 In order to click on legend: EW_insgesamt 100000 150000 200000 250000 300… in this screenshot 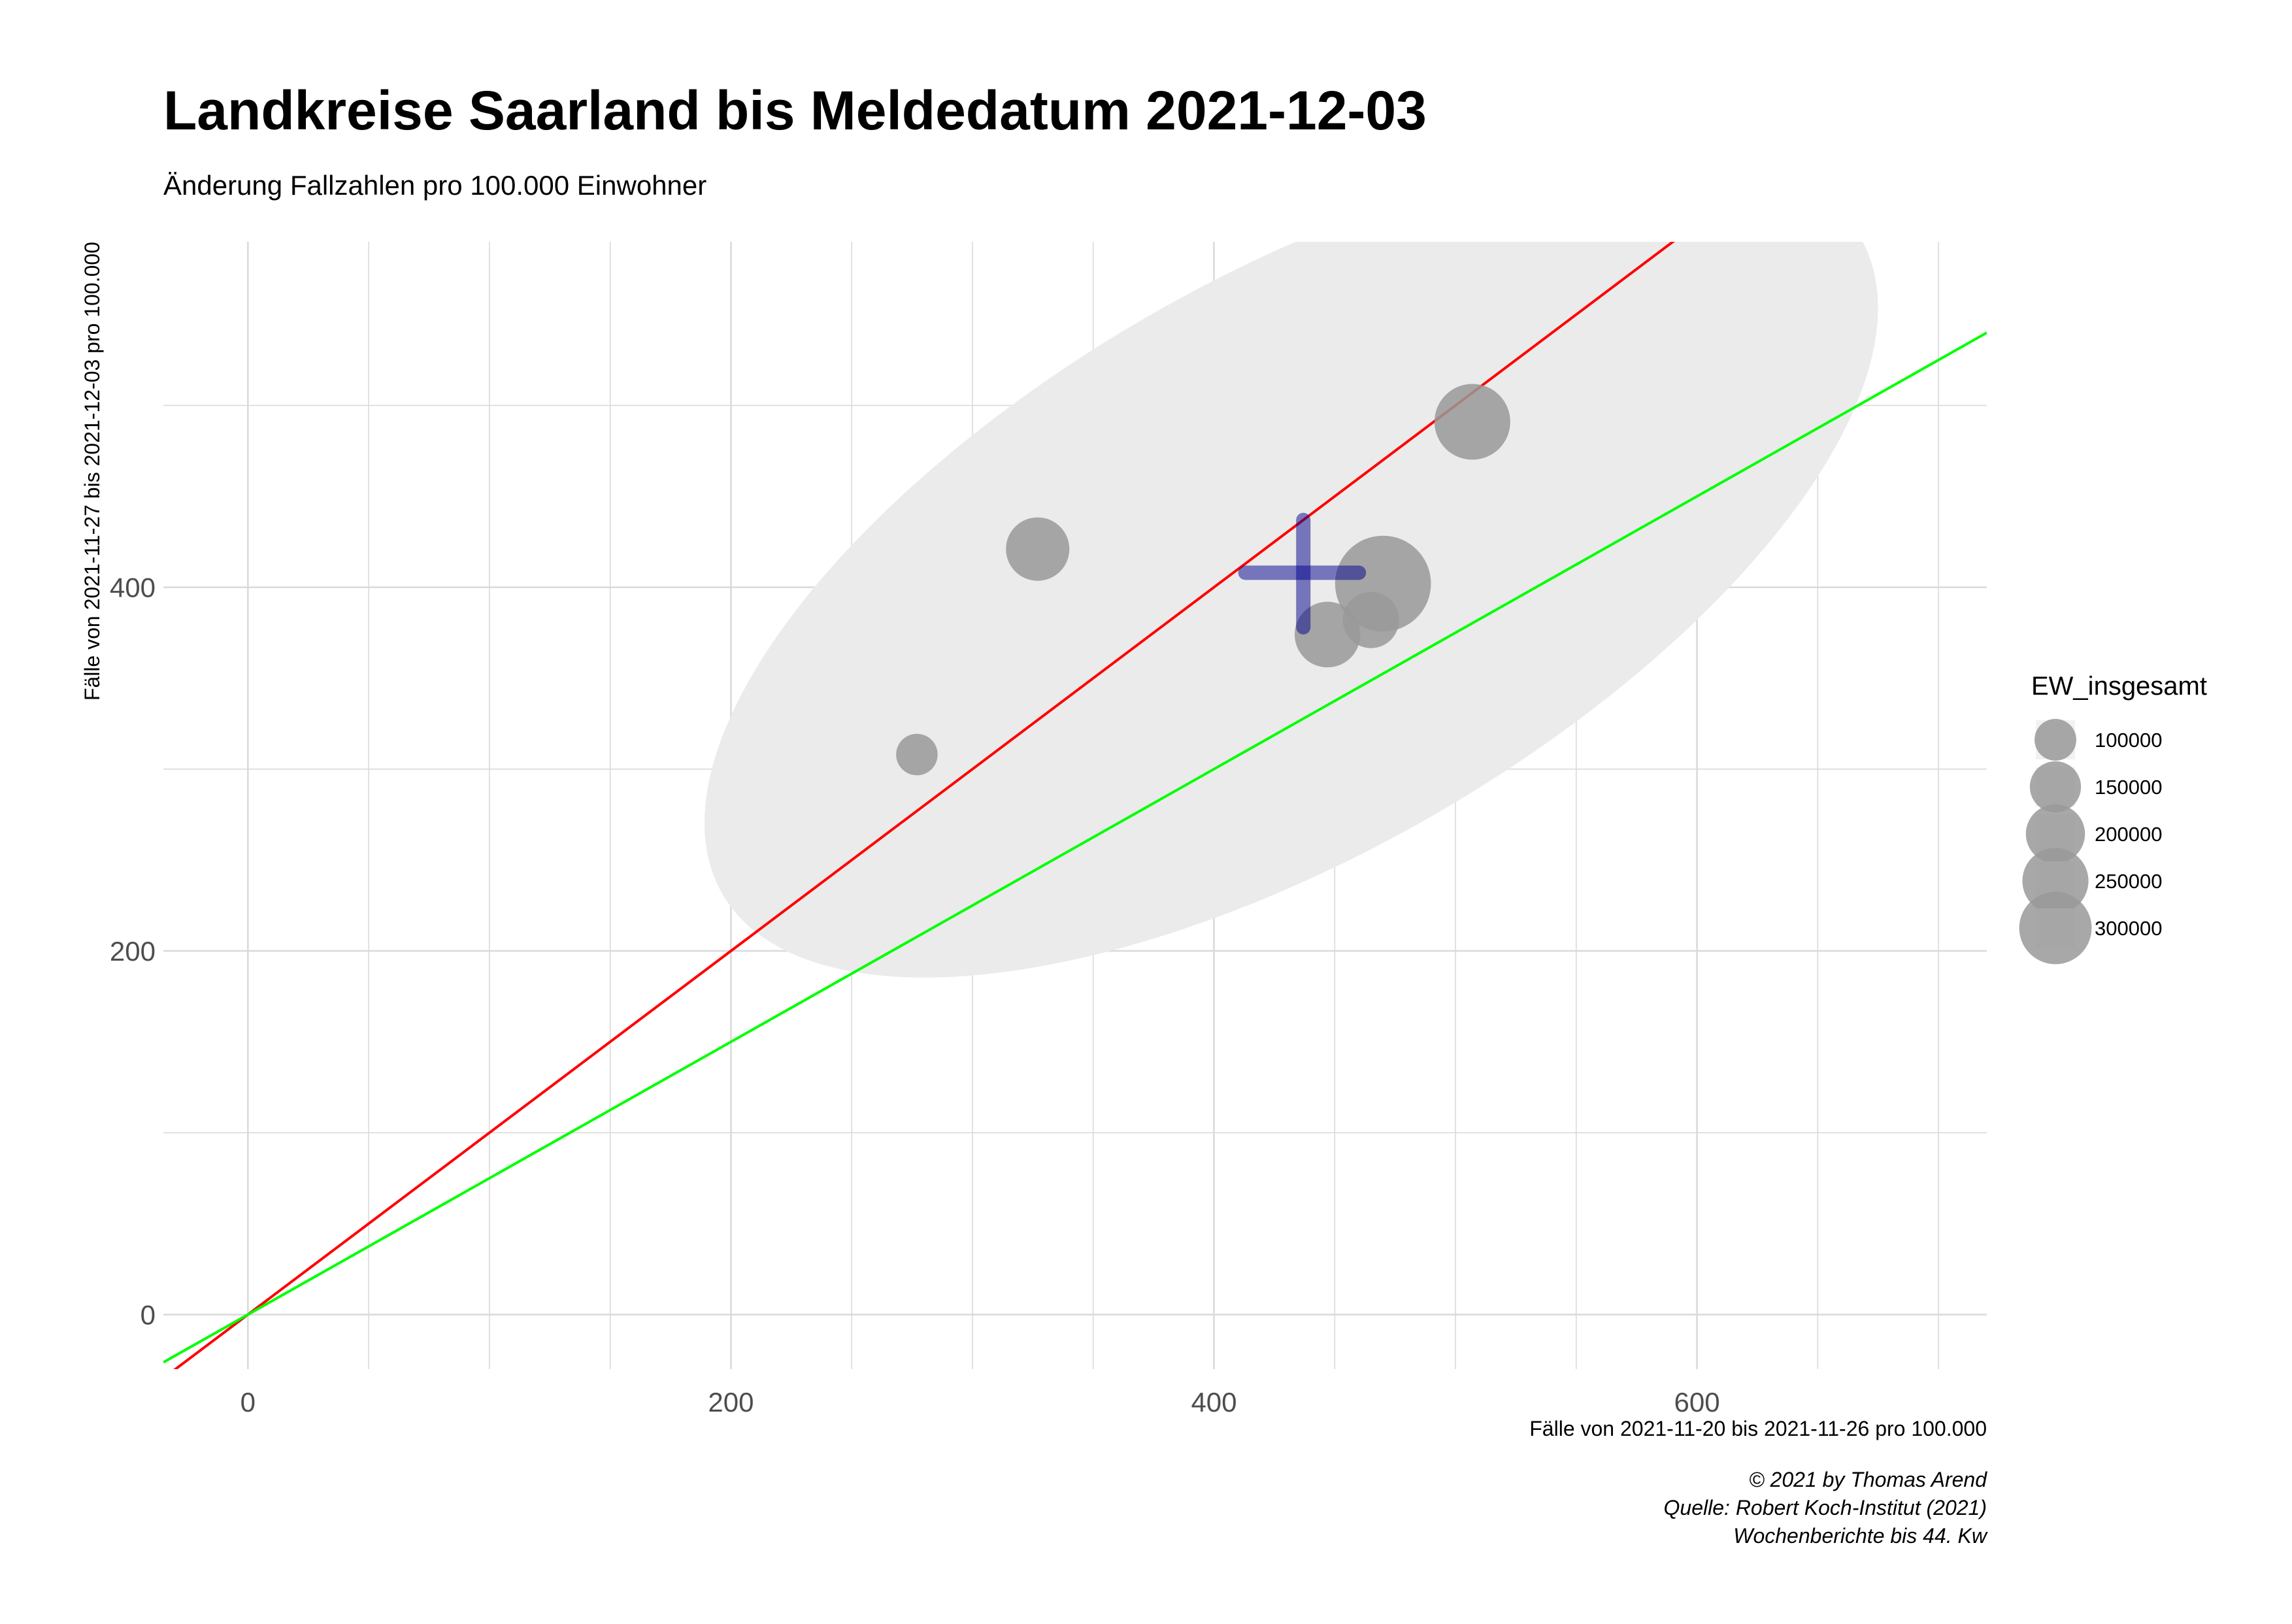, I will do `click(2113, 818)`.